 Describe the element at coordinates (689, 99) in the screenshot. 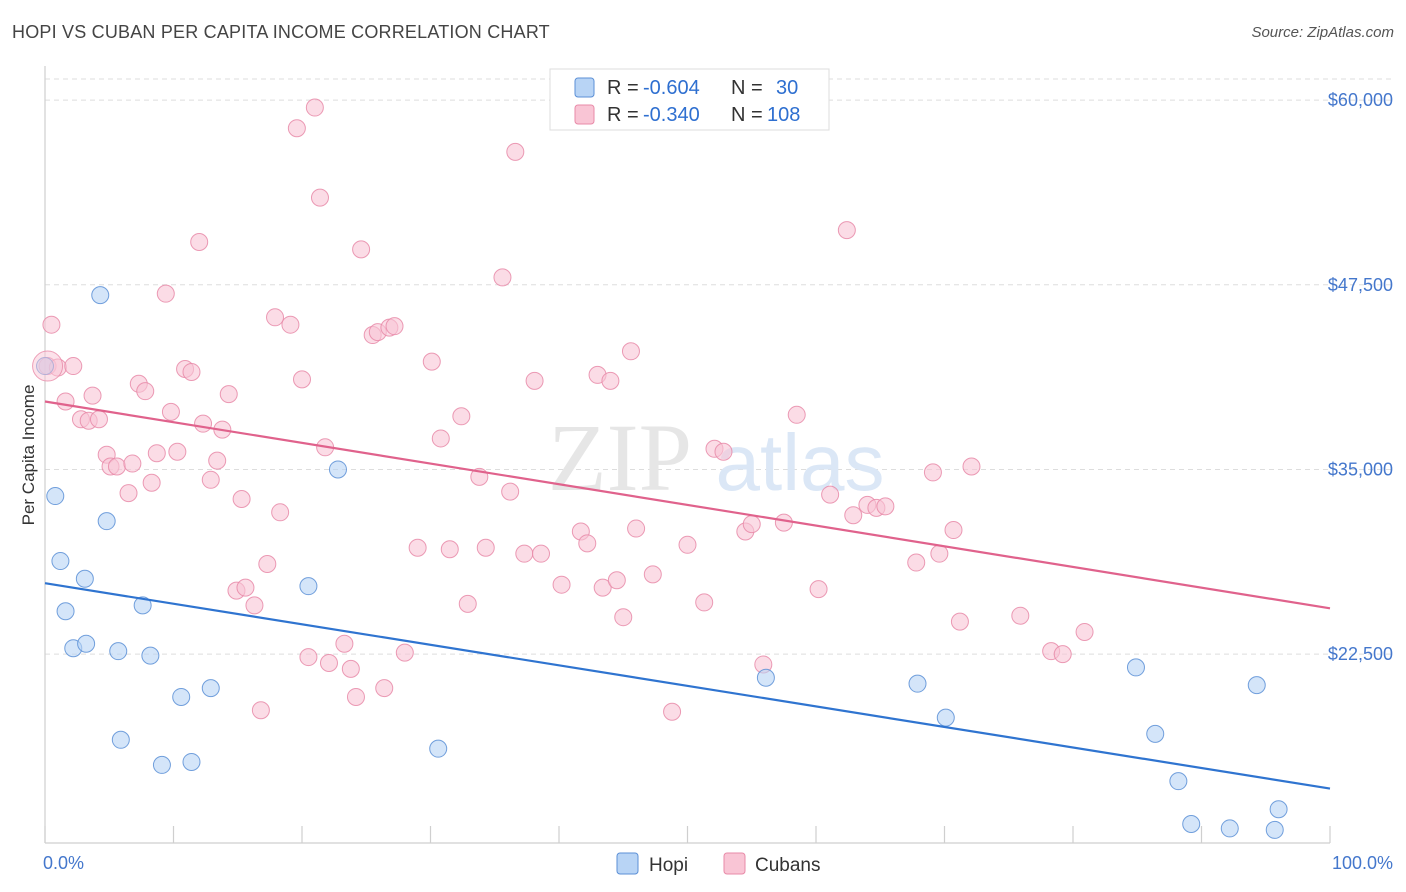

I see `top-legend: R = -0.604 N = 30 R = -0.340 N = 108` at that location.